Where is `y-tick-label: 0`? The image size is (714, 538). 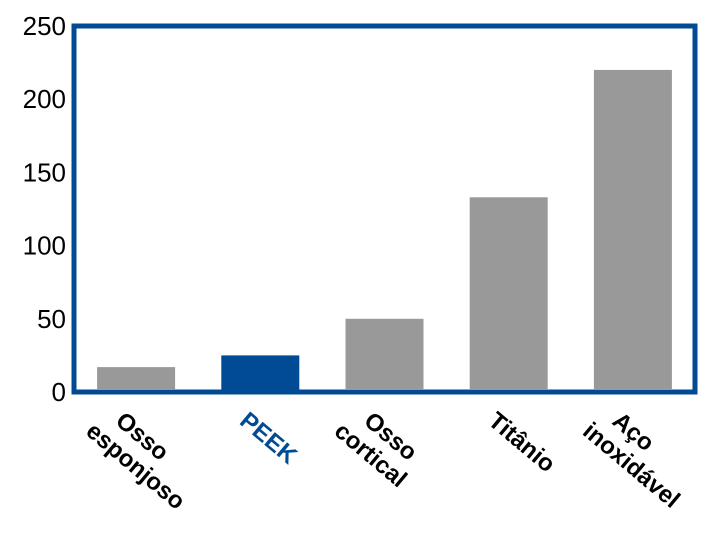
y-tick-label: 0 is located at coordinates (59, 392).